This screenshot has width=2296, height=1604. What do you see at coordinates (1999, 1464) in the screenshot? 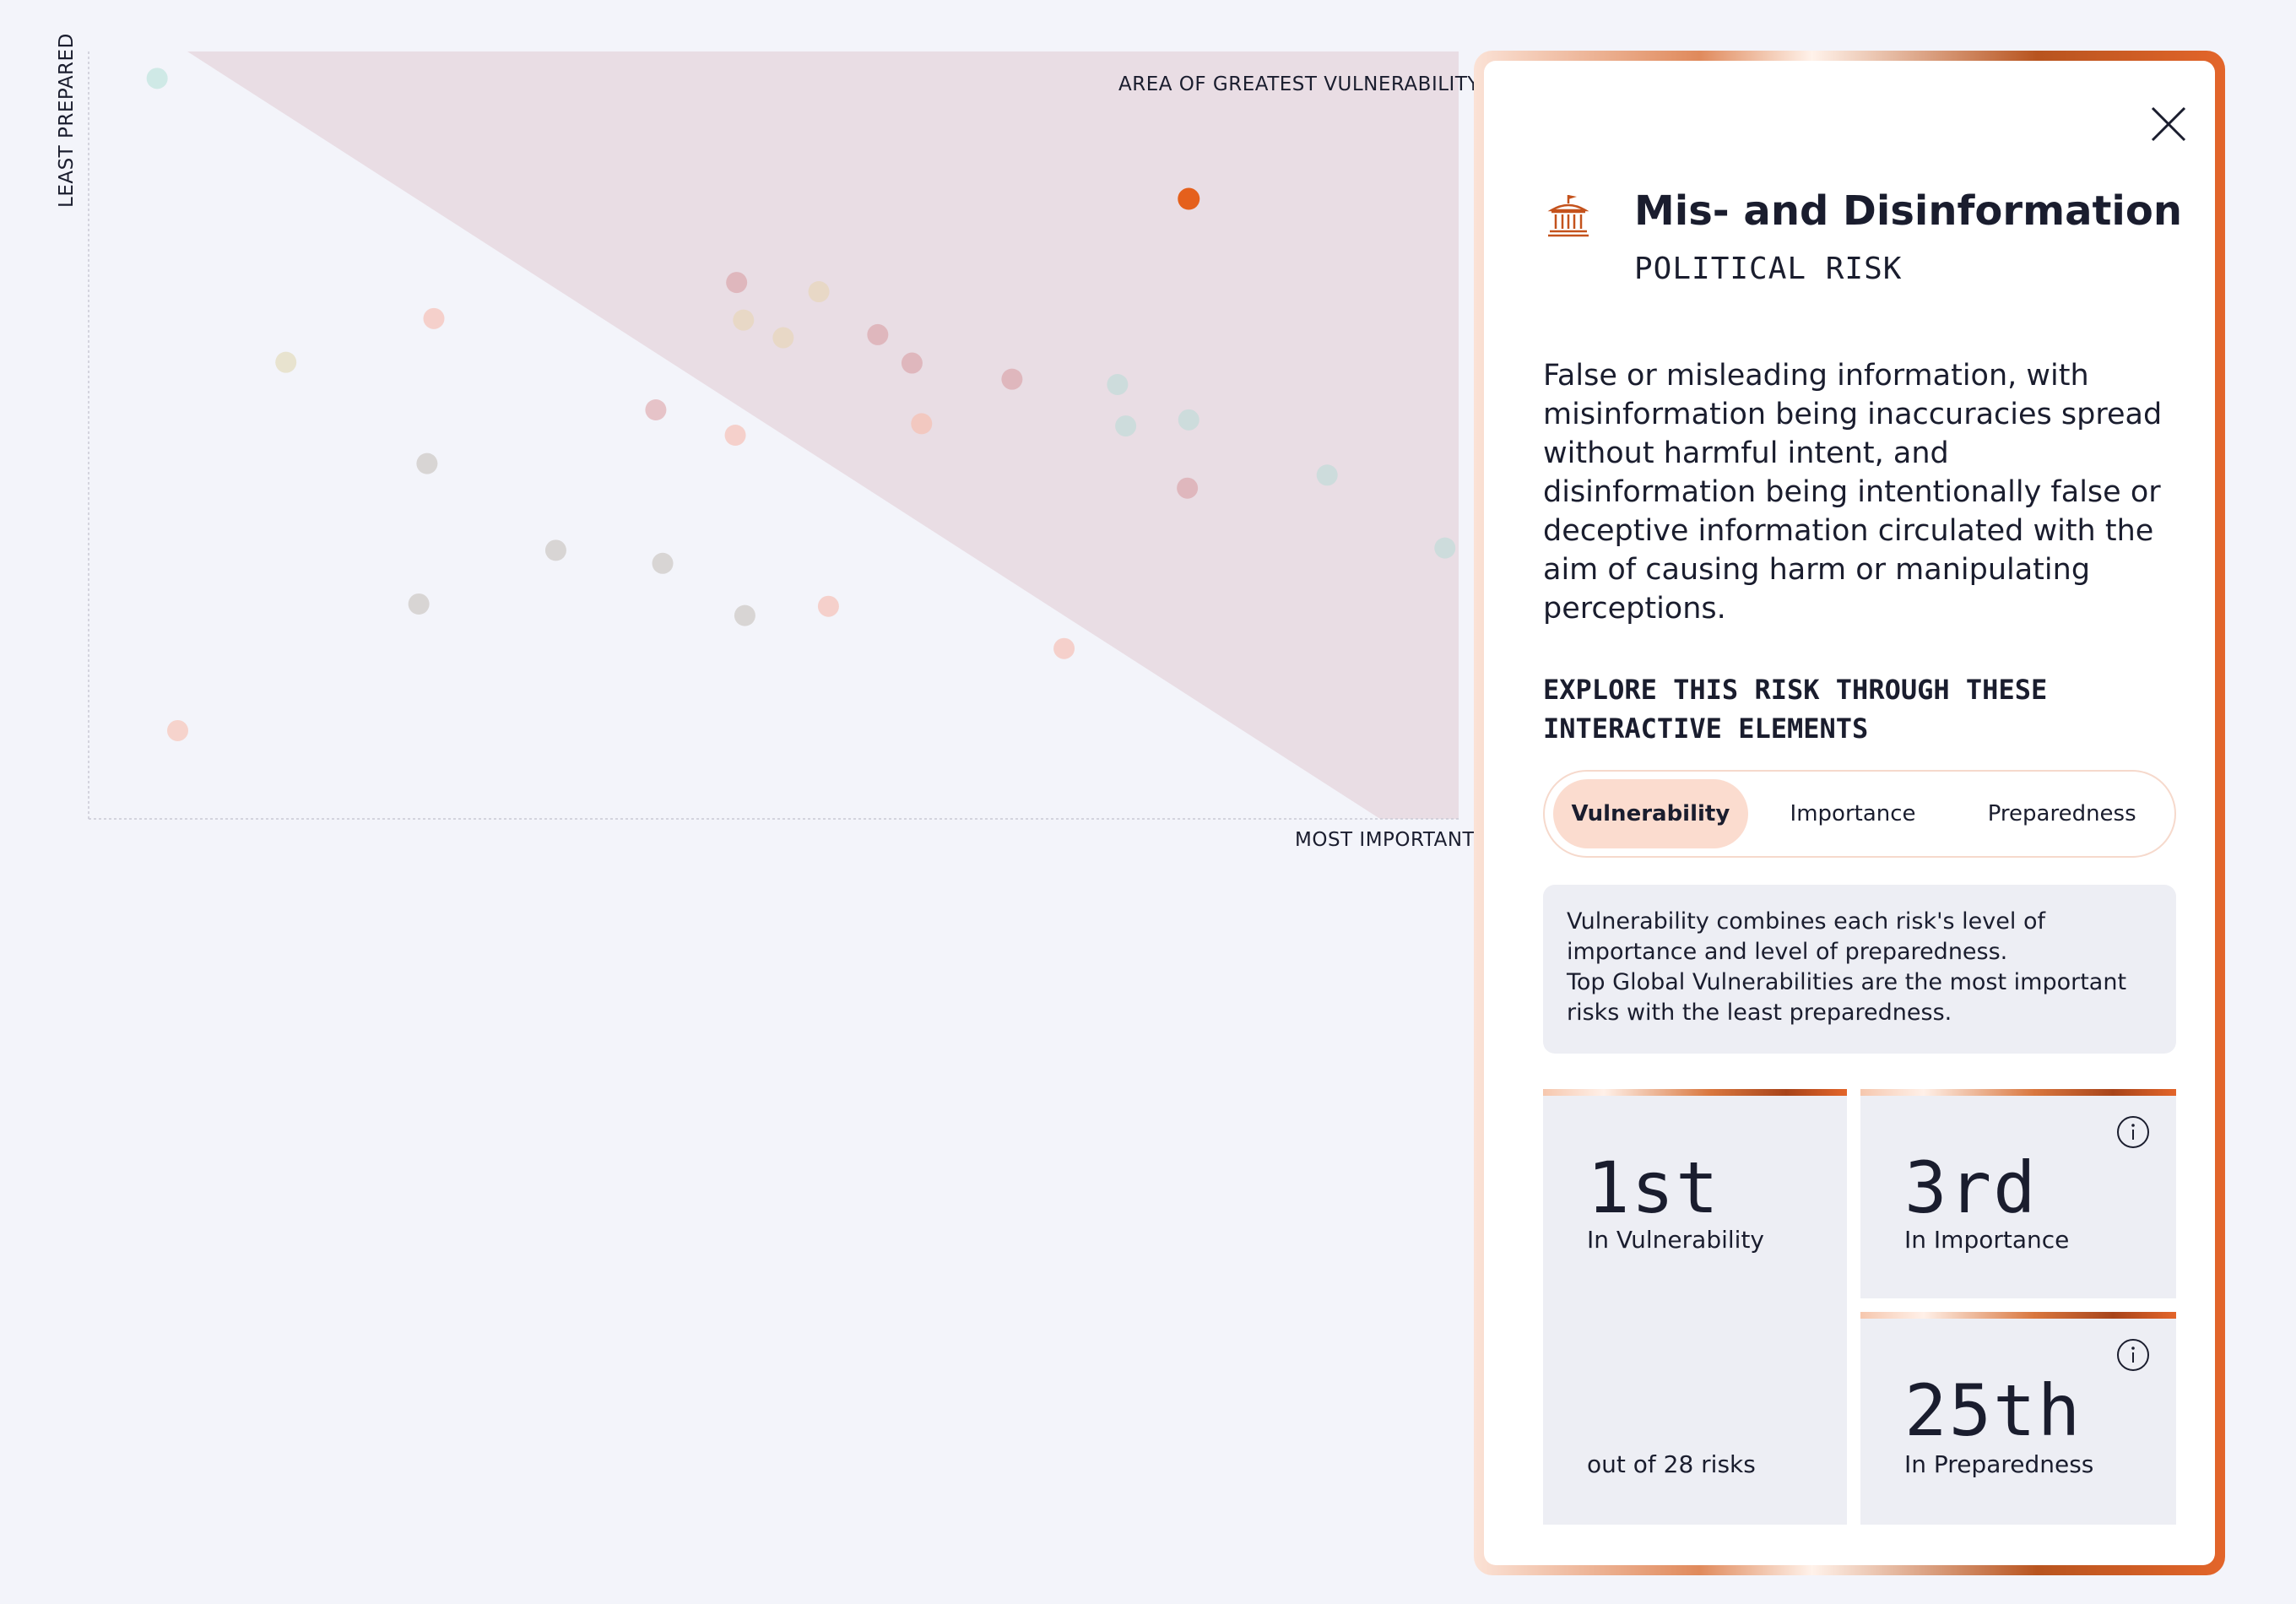
I see `preparedness-rank-label: In Preparedness` at bounding box center [1999, 1464].